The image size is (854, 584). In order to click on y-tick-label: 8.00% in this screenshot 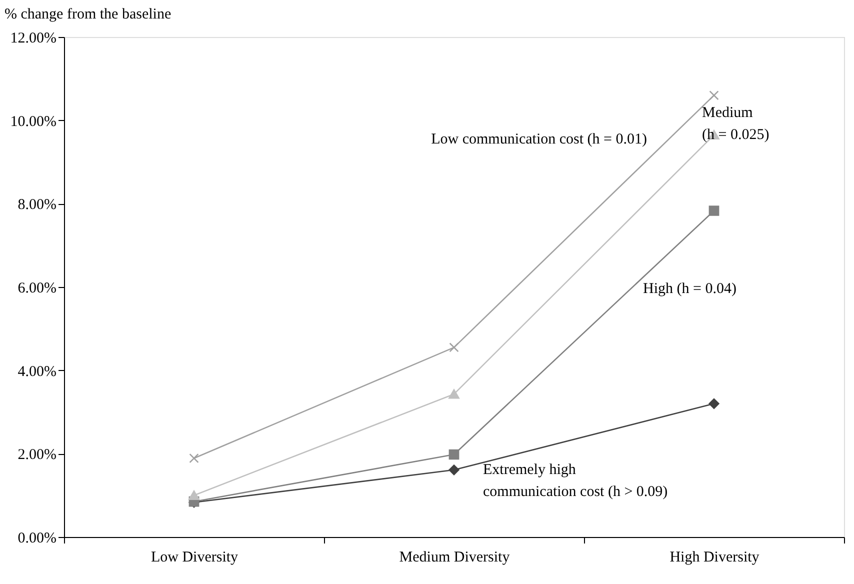, I will do `click(37, 205)`.